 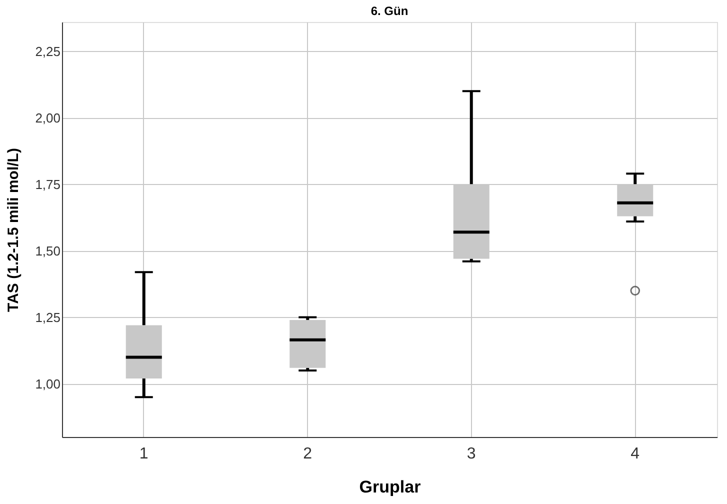 What do you see at coordinates (635, 454) in the screenshot?
I see `x-tick-label: 4` at bounding box center [635, 454].